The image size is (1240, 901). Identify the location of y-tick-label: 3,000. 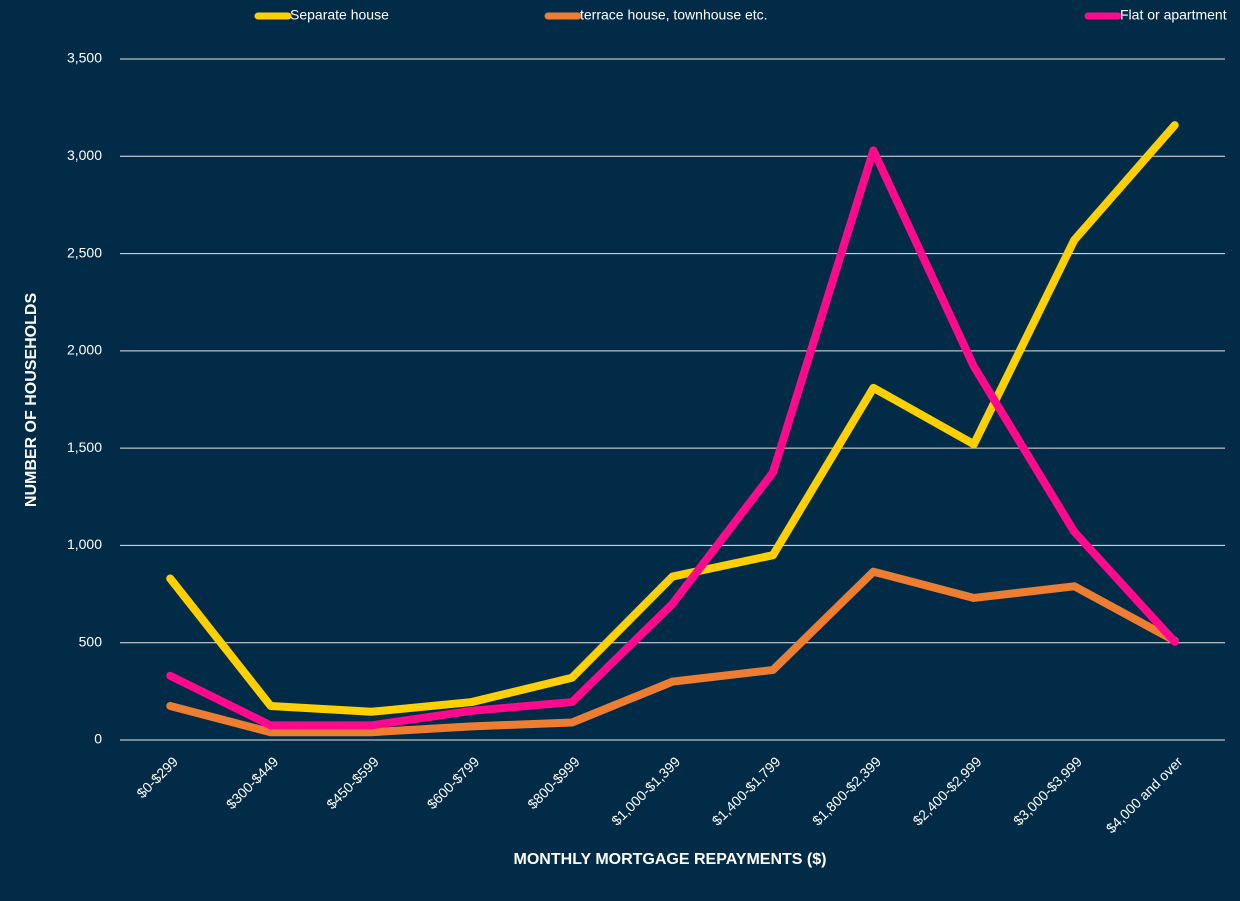
(84, 155).